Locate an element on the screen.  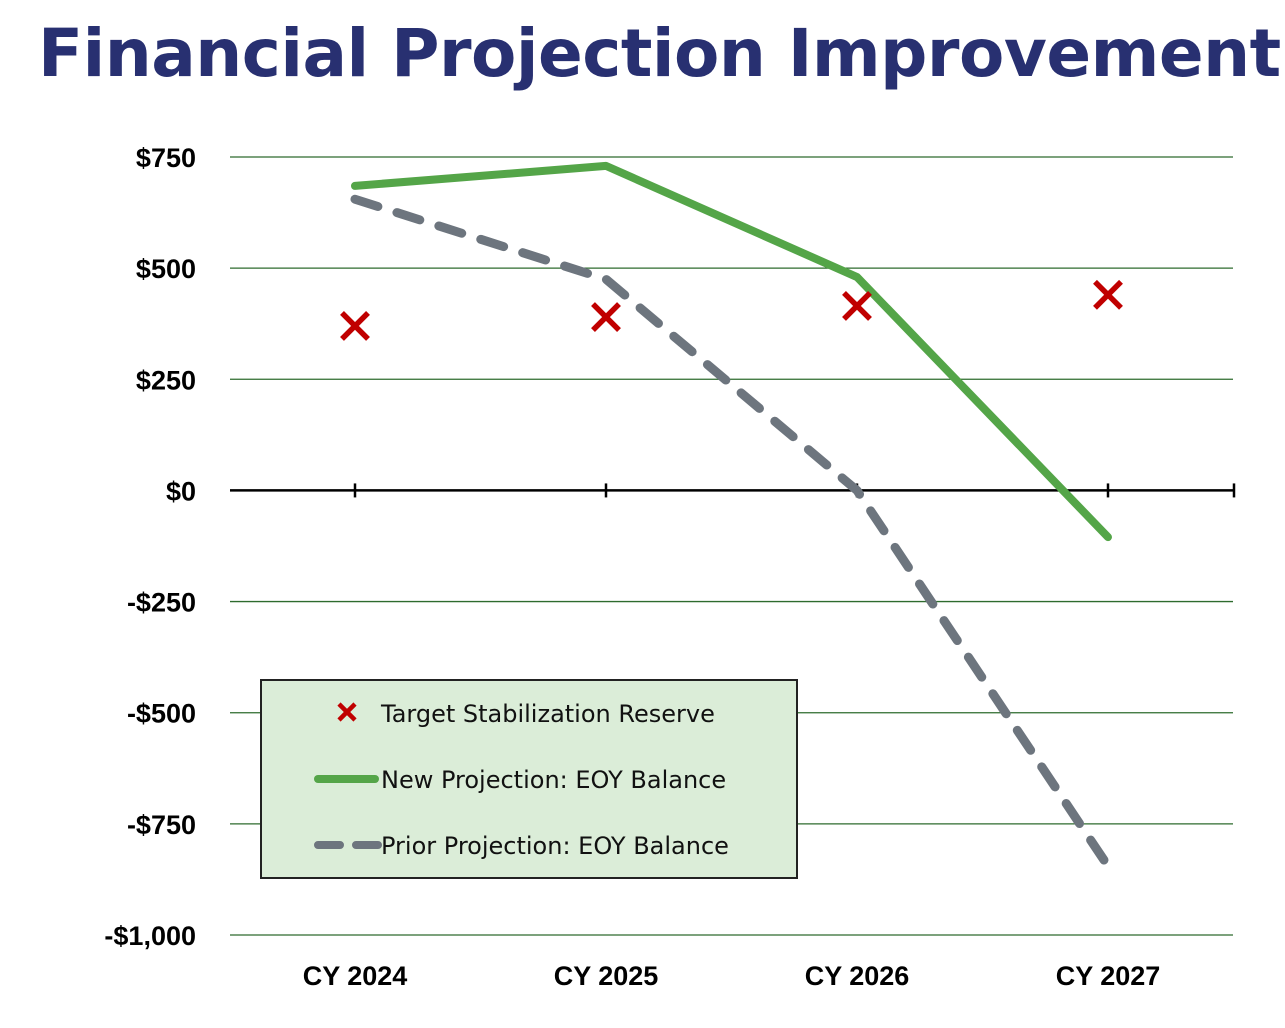
x-axis is located at coordinates (733, 490).